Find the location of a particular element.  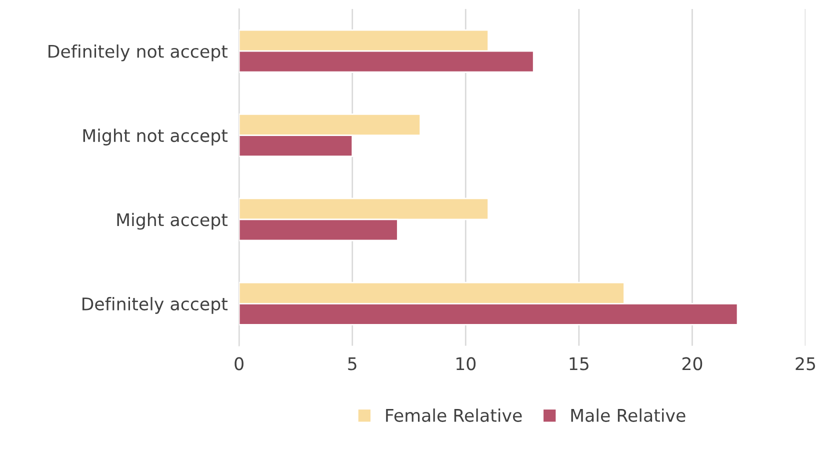

x-tick-label: 10 is located at coordinates (466, 363).